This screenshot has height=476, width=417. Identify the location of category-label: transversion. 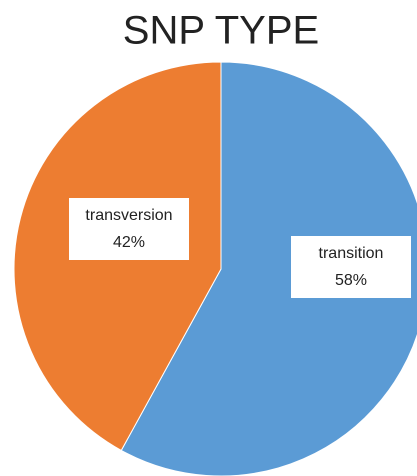
(128, 215).